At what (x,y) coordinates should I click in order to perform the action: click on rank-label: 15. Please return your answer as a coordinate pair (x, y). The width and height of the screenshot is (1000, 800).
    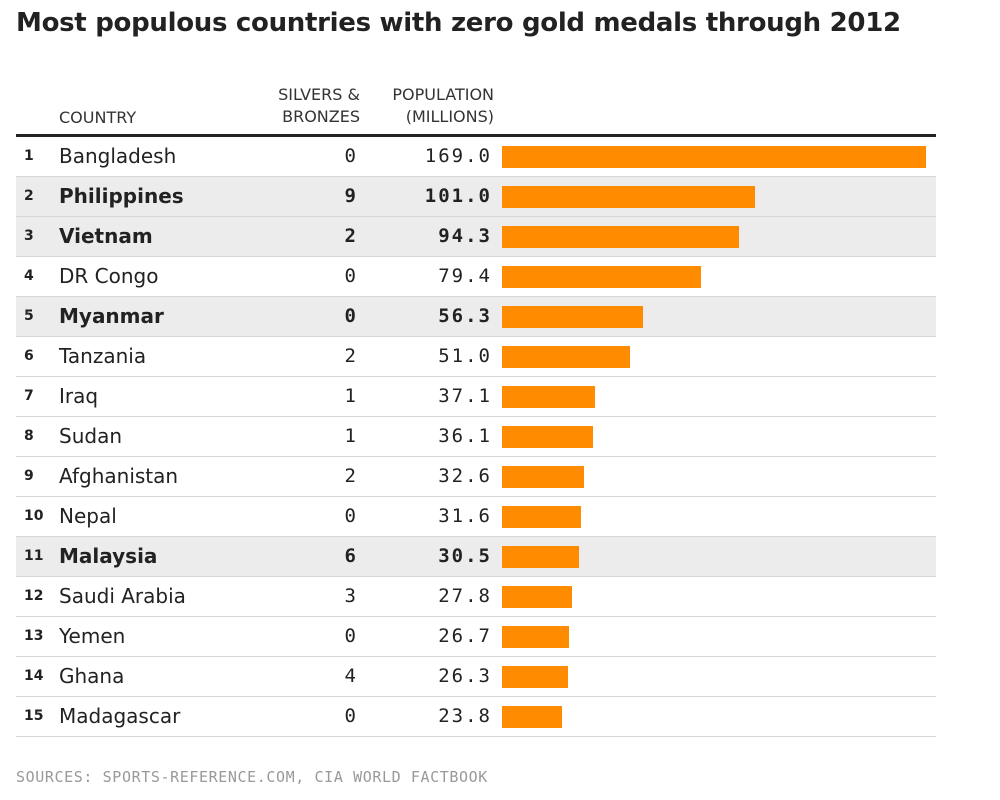
    Looking at the image, I should click on (34, 716).